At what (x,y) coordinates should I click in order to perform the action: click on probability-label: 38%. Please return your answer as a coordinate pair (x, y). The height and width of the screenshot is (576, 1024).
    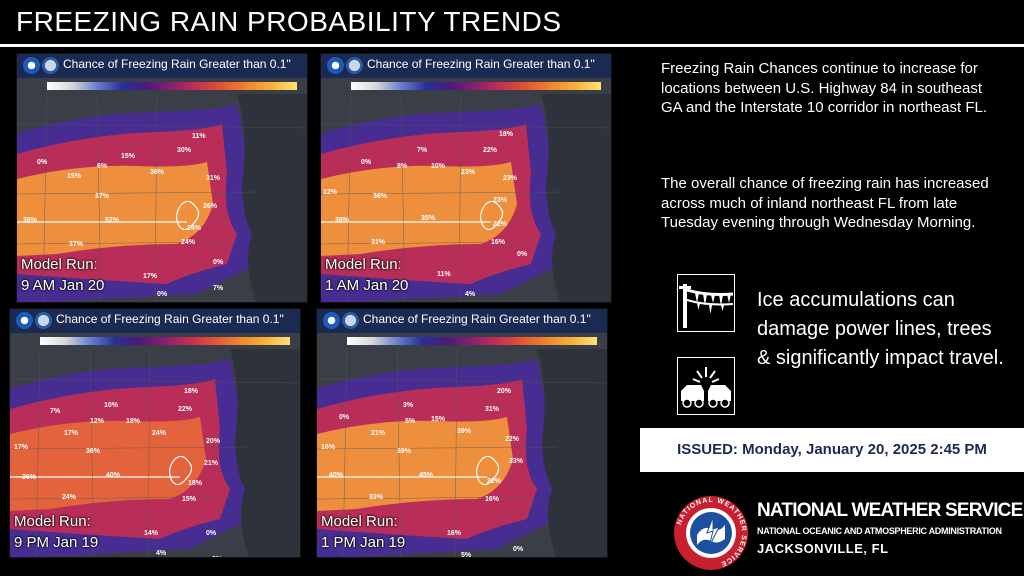
    Looking at the image, I should click on (342, 220).